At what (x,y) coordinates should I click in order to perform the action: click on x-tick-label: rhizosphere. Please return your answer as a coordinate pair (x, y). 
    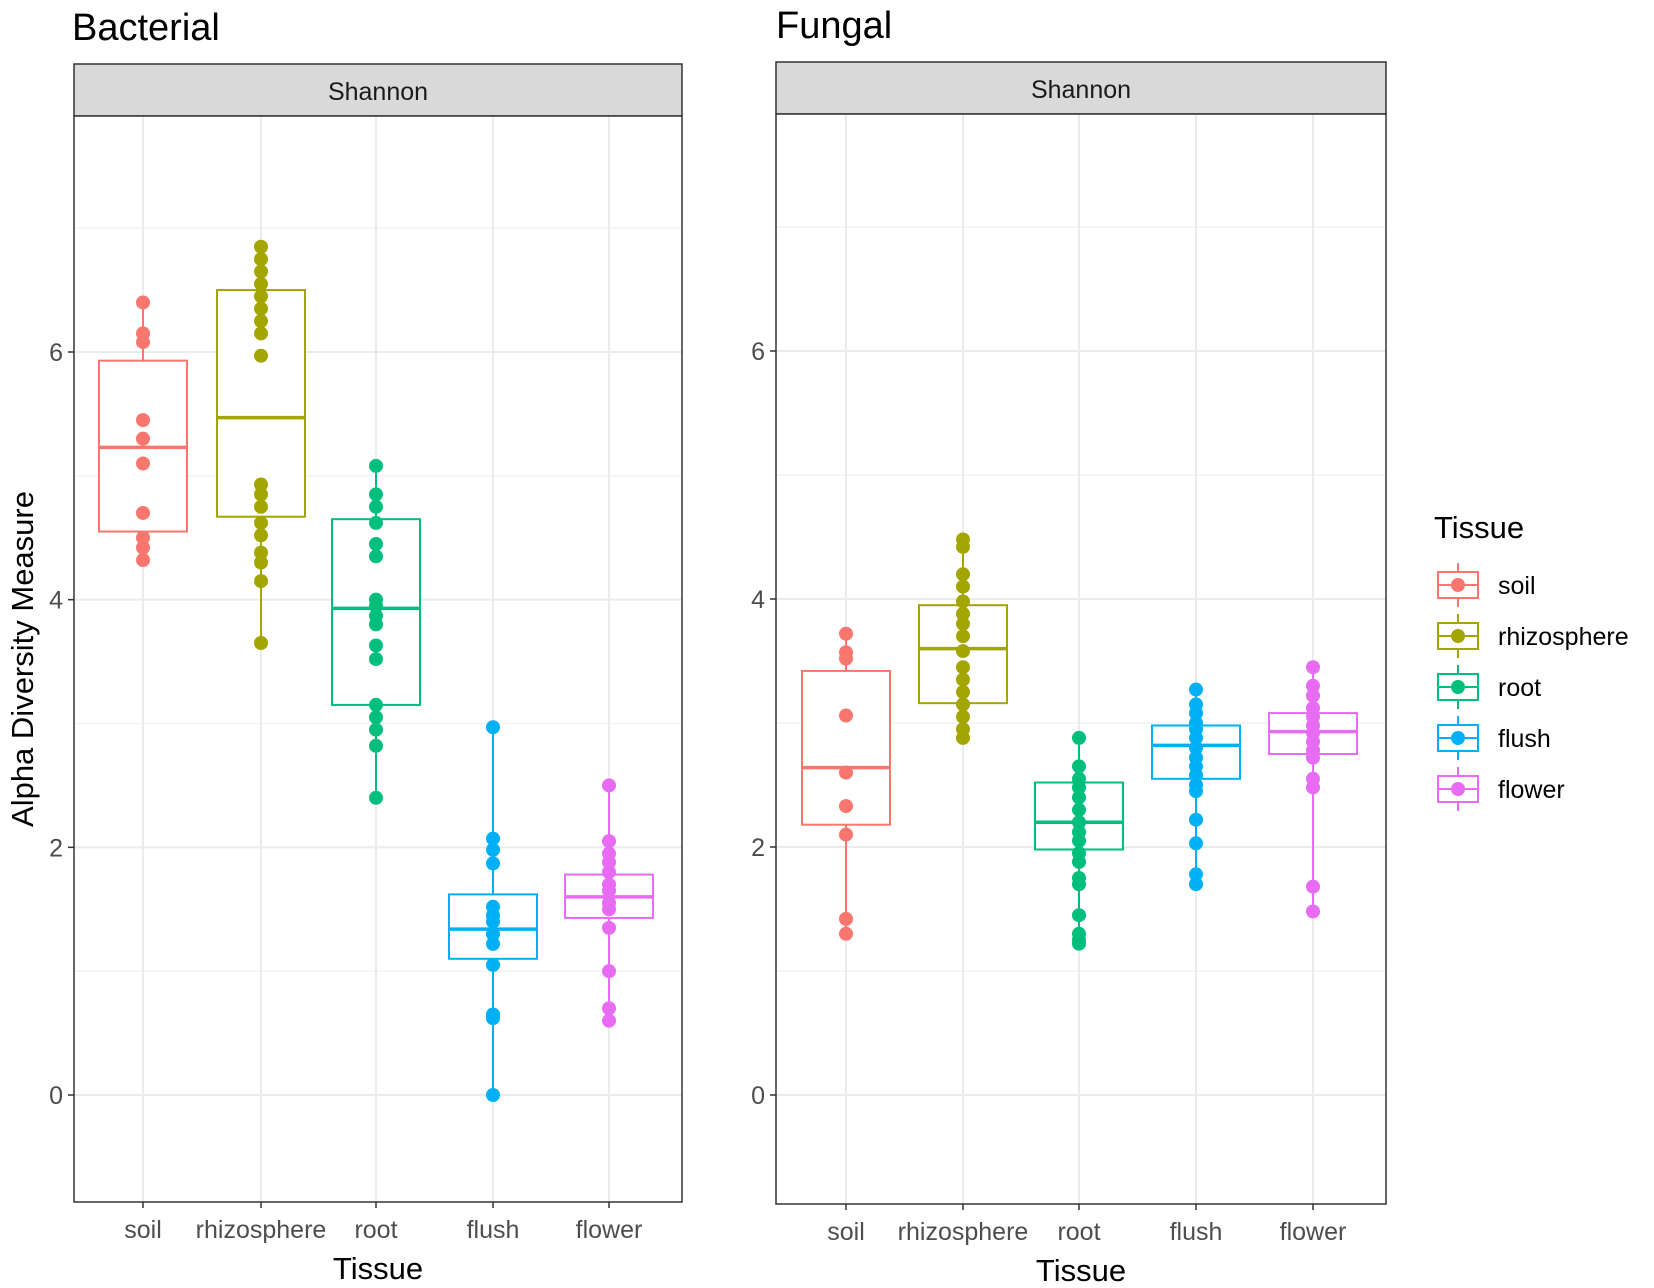
    Looking at the image, I should click on (963, 1232).